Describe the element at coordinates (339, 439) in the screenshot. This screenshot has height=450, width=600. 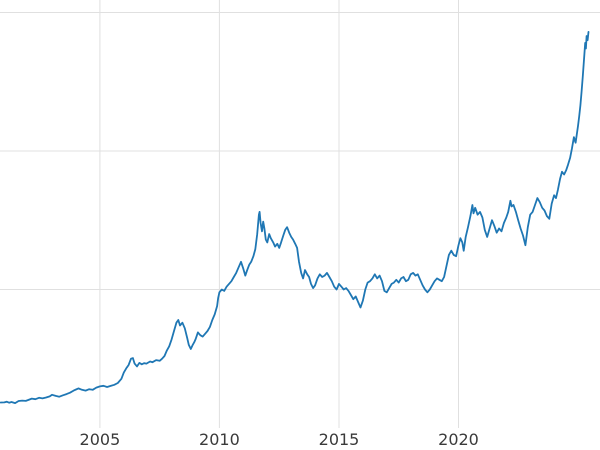
I see `x-axis-tick-label: 2015` at that location.